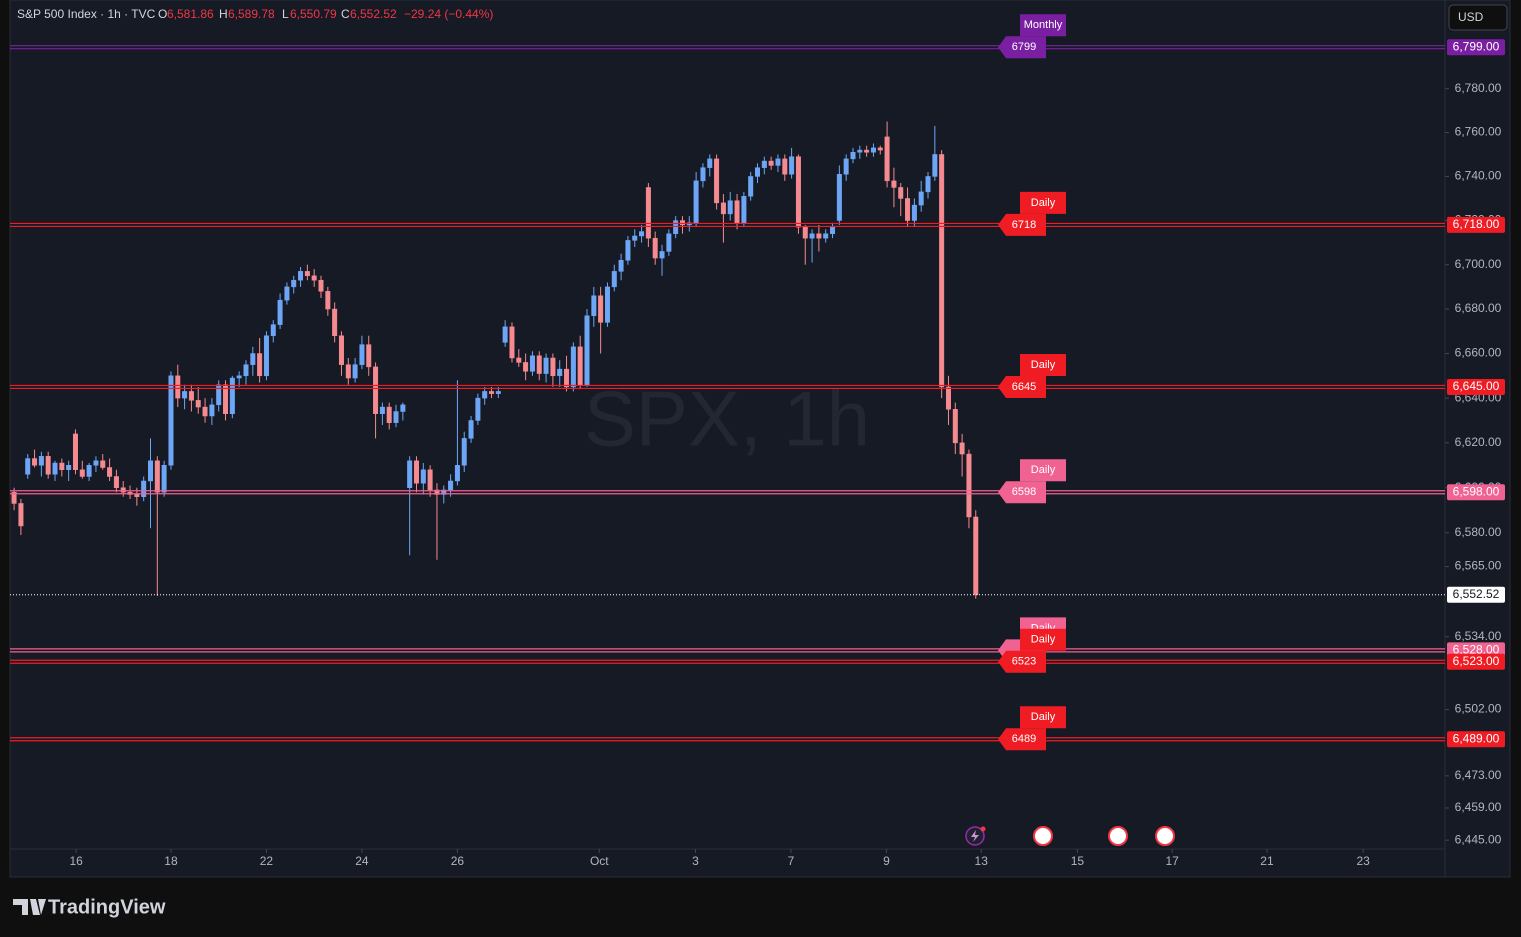 Image resolution: width=1521 pixels, height=937 pixels. Describe the element at coordinates (76, 861) in the screenshot. I see `x-tick-label: 16` at that location.